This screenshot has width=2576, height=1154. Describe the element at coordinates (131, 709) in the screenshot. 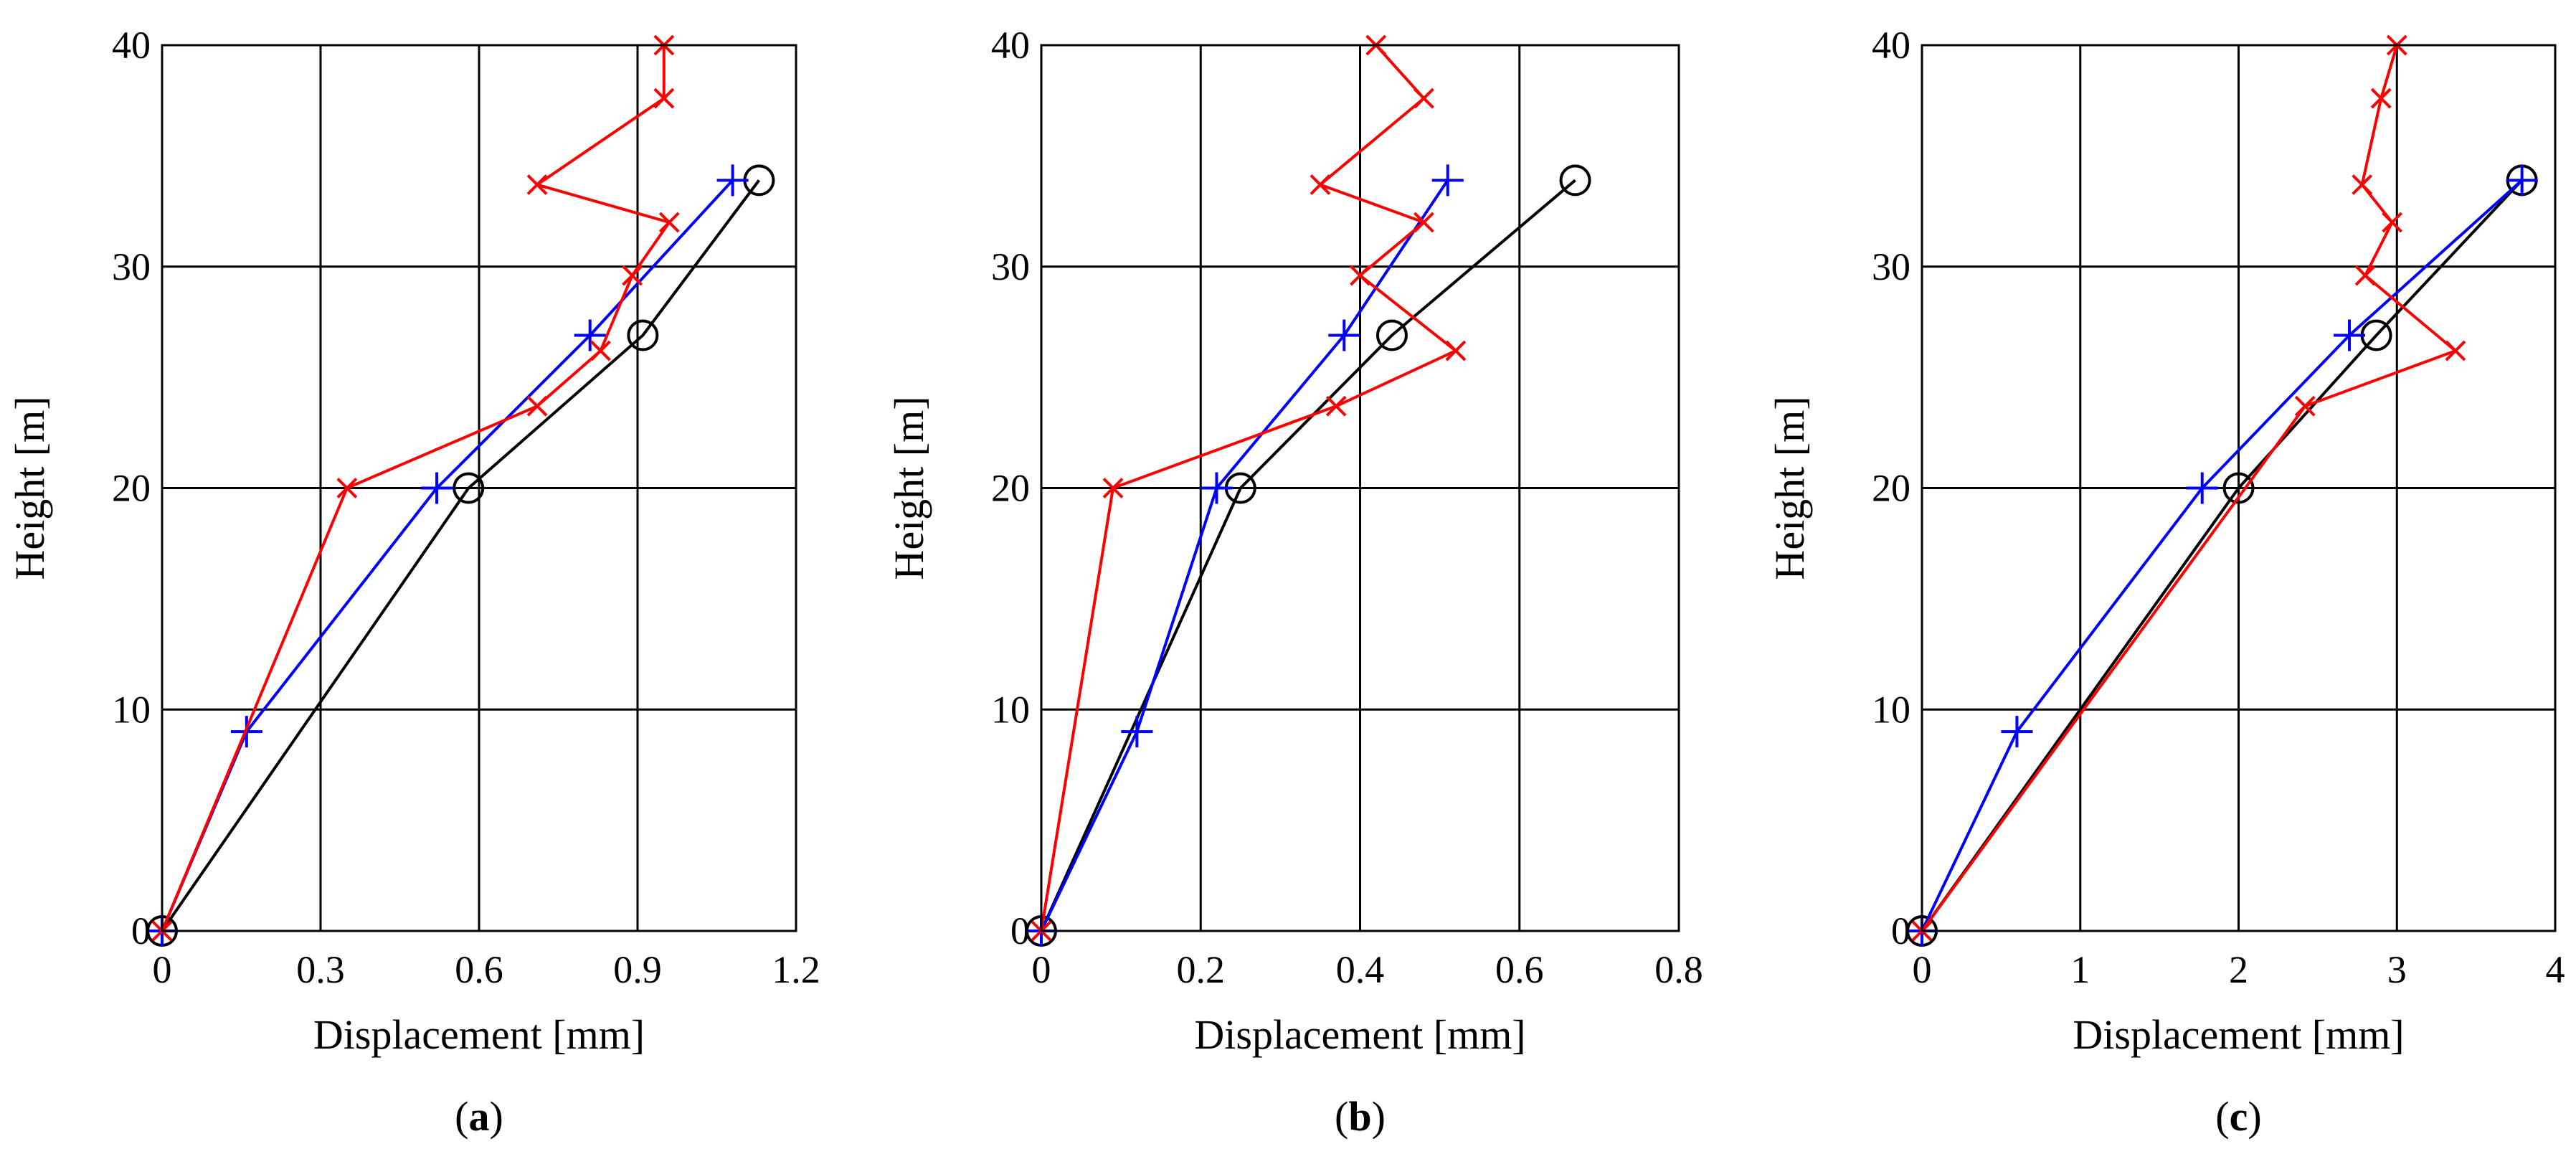

I see `y-tick-label-a: 10` at that location.